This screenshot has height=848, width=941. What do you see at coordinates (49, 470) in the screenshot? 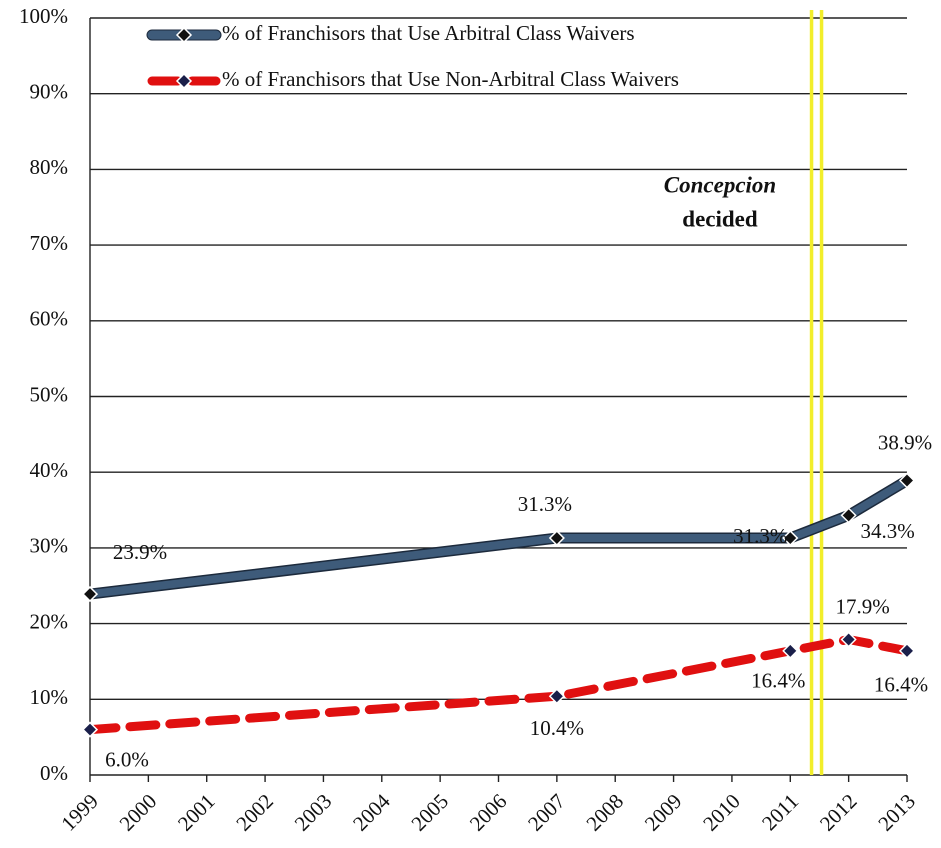
I see `y-tick-label: 40%` at bounding box center [49, 470].